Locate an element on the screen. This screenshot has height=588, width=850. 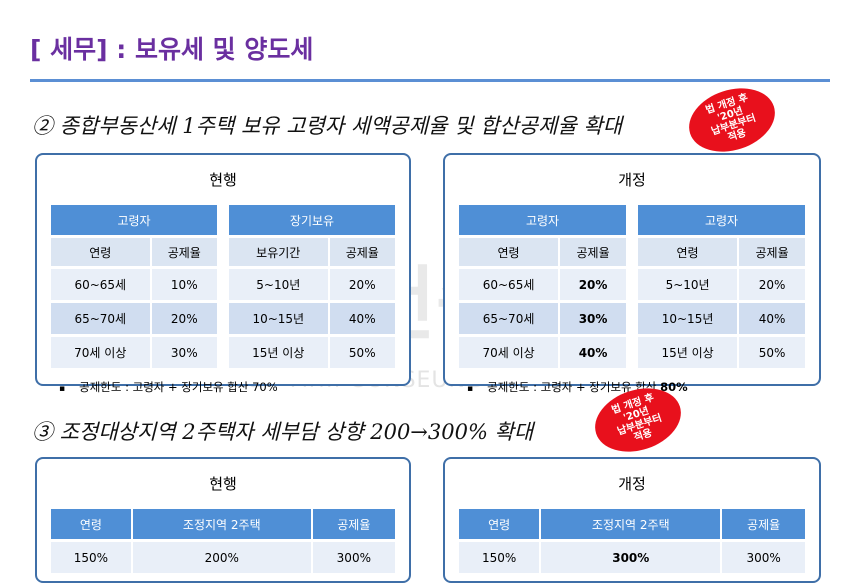
table: 연령 조정지역 2주택 공제율 150% 200% 300% is located at coordinates (223, 541).